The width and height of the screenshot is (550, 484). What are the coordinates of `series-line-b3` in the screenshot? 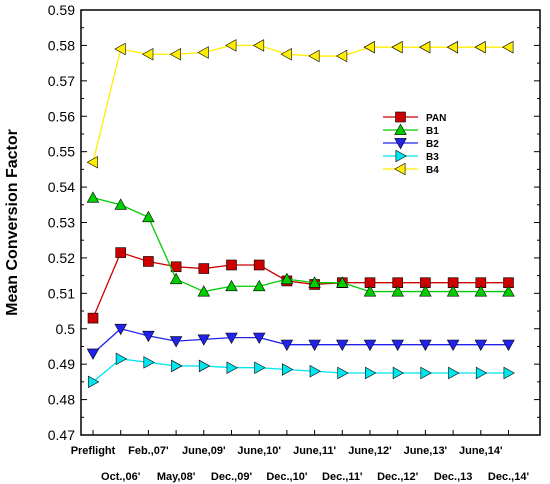 It's located at (300, 370).